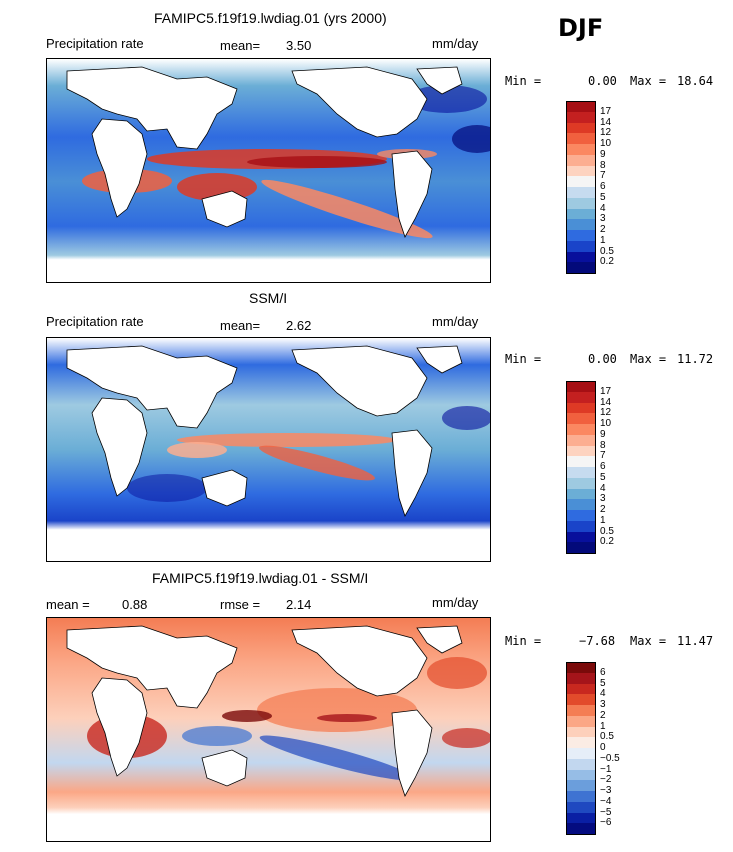  Describe the element at coordinates (455, 602) in the screenshot. I see `panel-3-units: mm/day` at that location.